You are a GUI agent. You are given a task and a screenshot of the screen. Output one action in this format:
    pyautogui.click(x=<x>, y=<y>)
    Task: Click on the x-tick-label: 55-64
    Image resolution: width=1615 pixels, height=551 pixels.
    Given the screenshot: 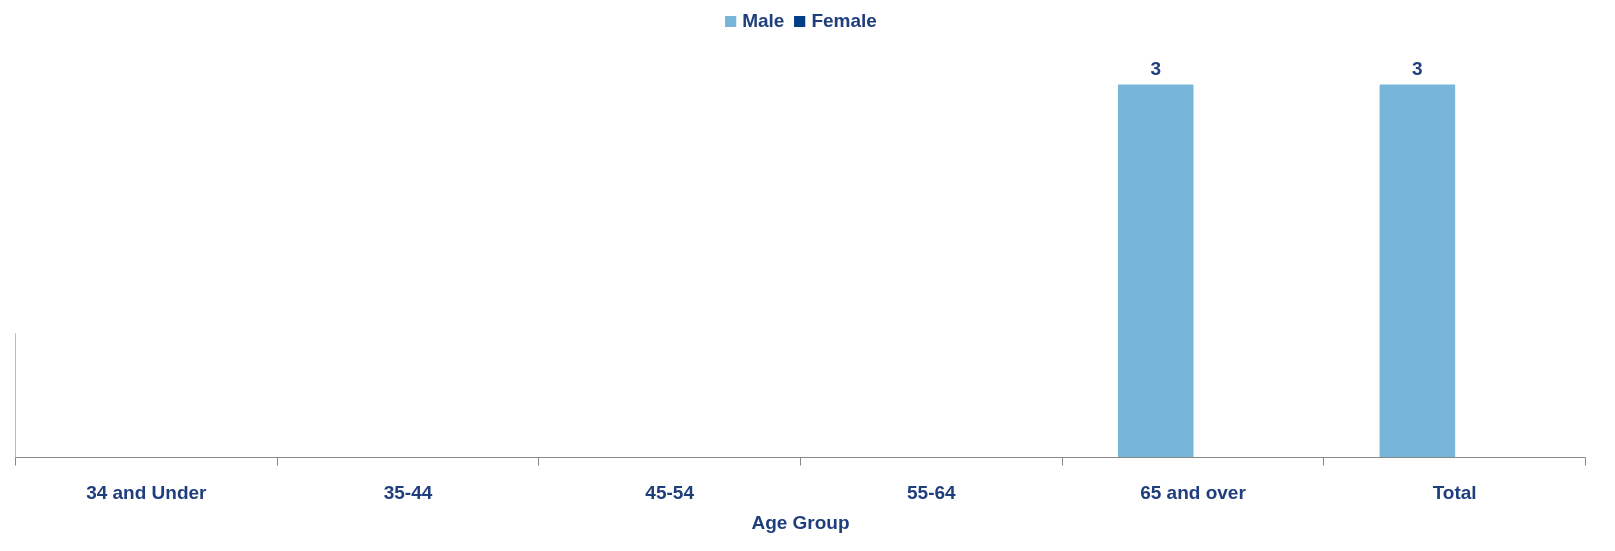 What is the action you would take?
    pyautogui.click(x=932, y=492)
    